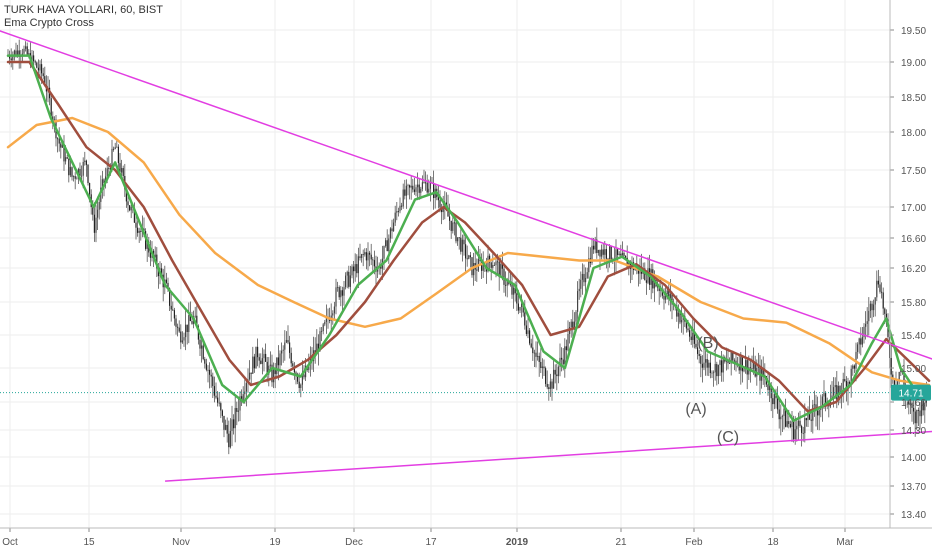 The height and width of the screenshot is (550, 932). I want to click on y-tick-label: 13.70, so click(913, 487).